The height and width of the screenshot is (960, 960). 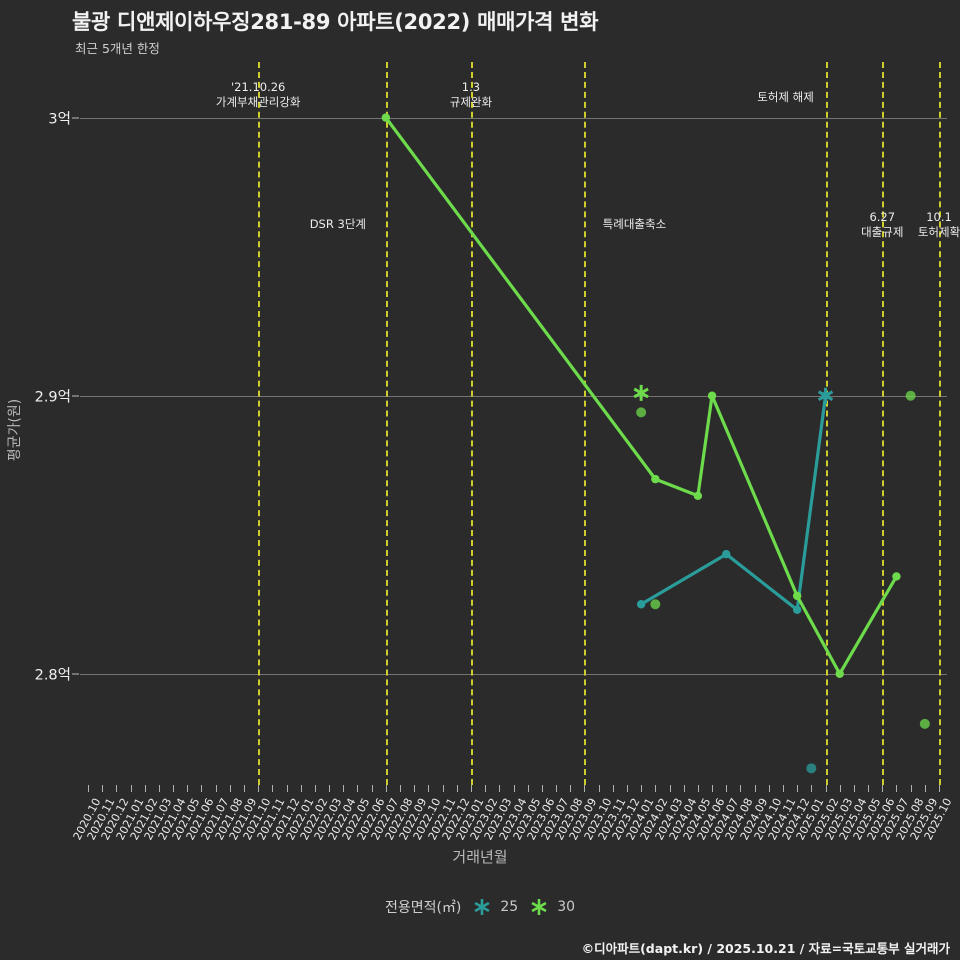 I want to click on legend-label-25: 25, so click(x=509, y=907).